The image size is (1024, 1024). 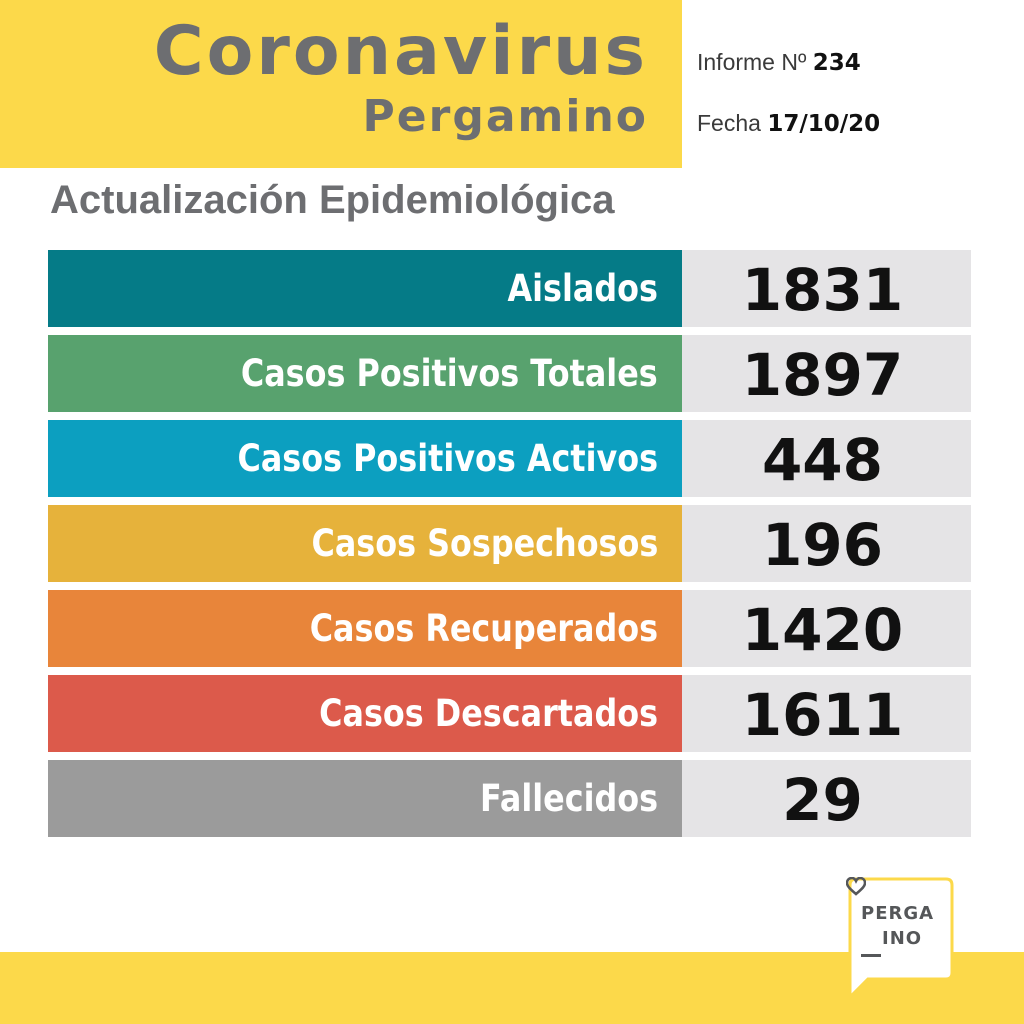 What do you see at coordinates (826, 458) in the screenshot?
I see `stat-value: 448` at bounding box center [826, 458].